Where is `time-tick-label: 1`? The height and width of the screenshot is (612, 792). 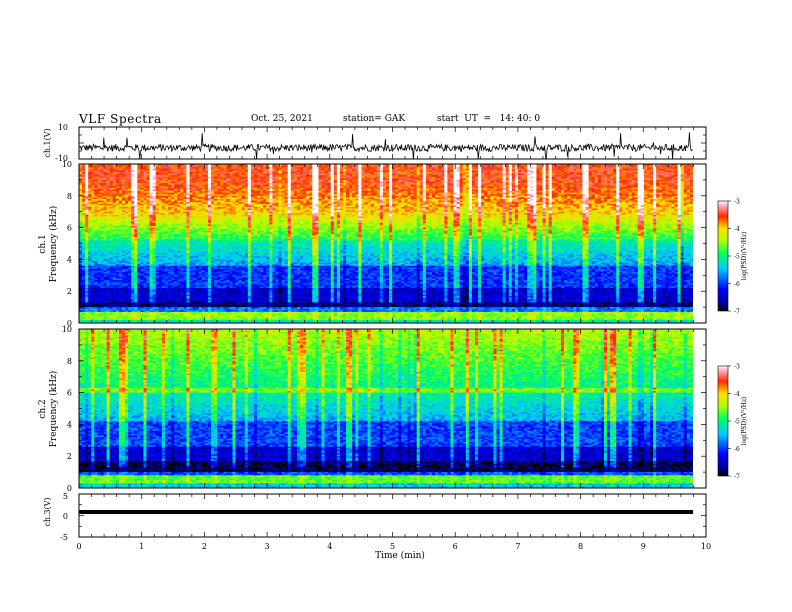 time-tick-label: 1 is located at coordinates (141, 546).